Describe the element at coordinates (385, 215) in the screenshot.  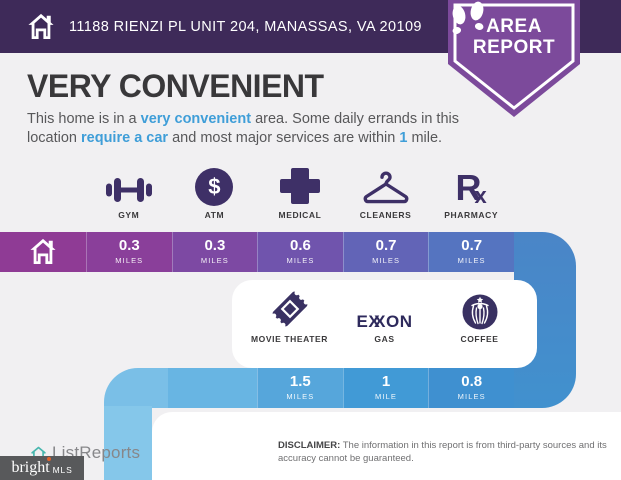
I see `service-label: CLEANERS` at that location.